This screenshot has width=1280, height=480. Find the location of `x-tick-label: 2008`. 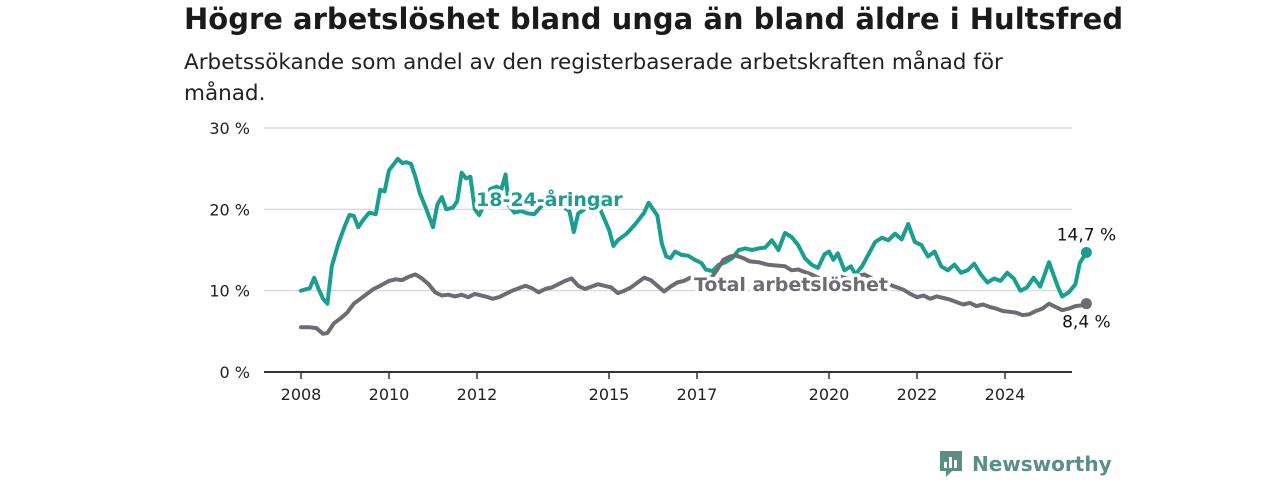

x-tick-label: 2008 is located at coordinates (301, 394).